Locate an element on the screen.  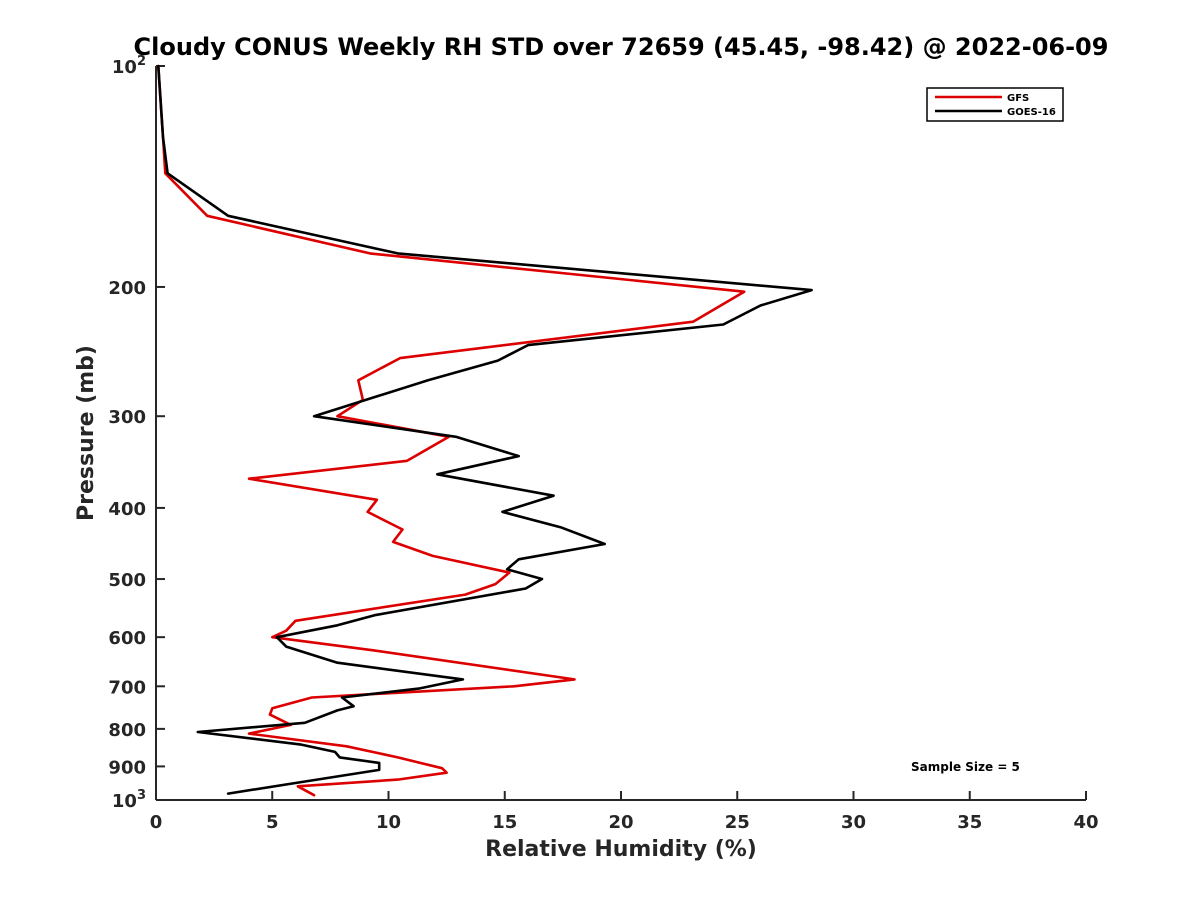
legend-box is located at coordinates (995, 104).